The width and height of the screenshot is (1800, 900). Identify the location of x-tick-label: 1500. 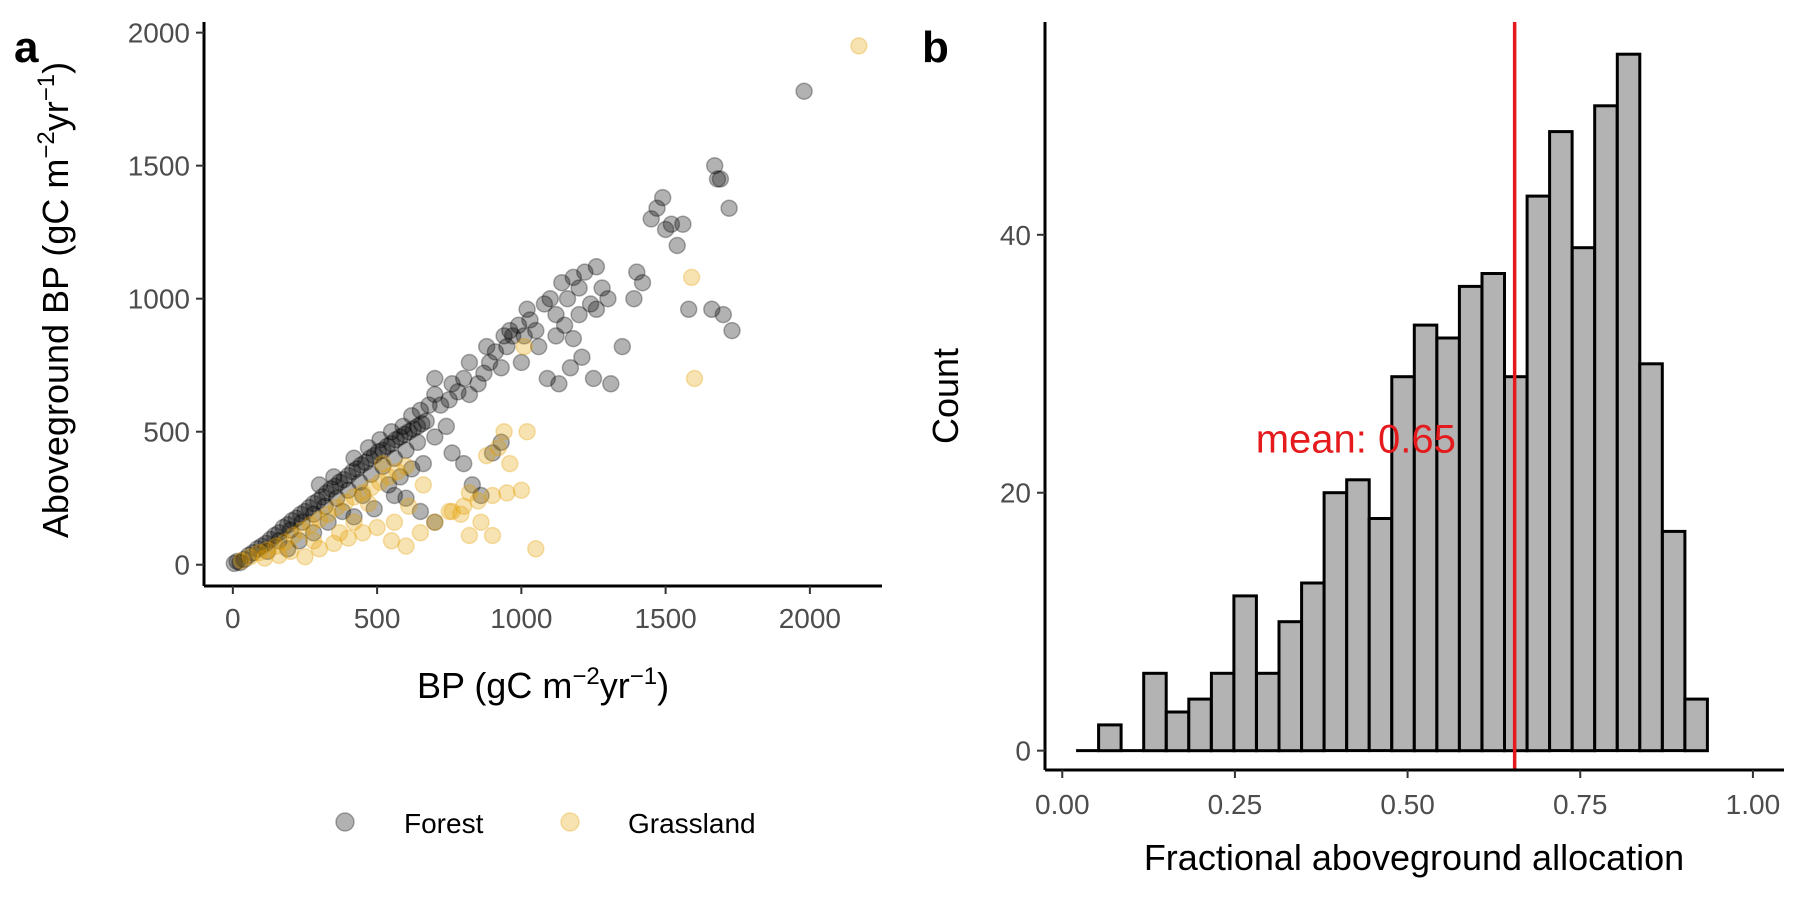
(665, 618).